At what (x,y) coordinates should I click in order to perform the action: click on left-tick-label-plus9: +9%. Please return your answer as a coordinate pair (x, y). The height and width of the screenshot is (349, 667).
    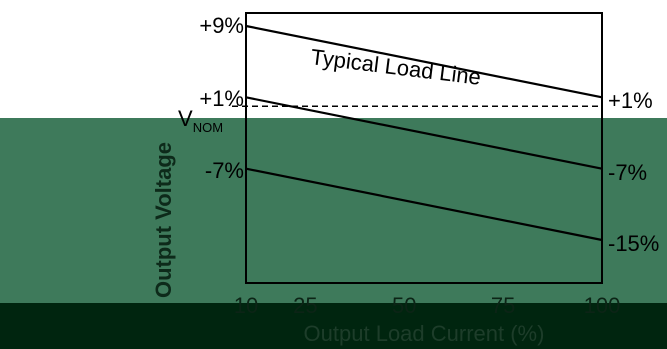
    Looking at the image, I should click on (221, 25).